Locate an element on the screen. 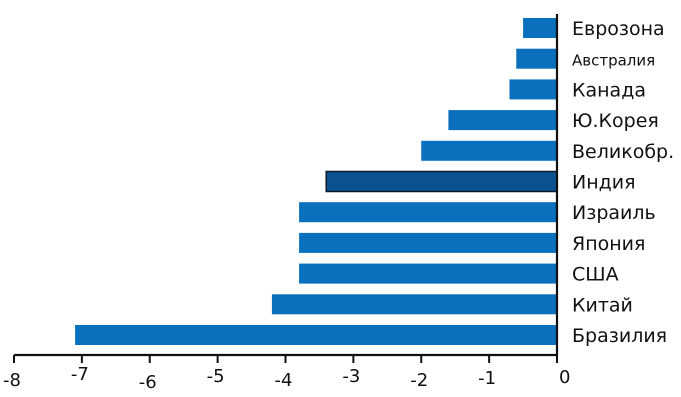  x-tick-label: -7 is located at coordinates (80, 374).